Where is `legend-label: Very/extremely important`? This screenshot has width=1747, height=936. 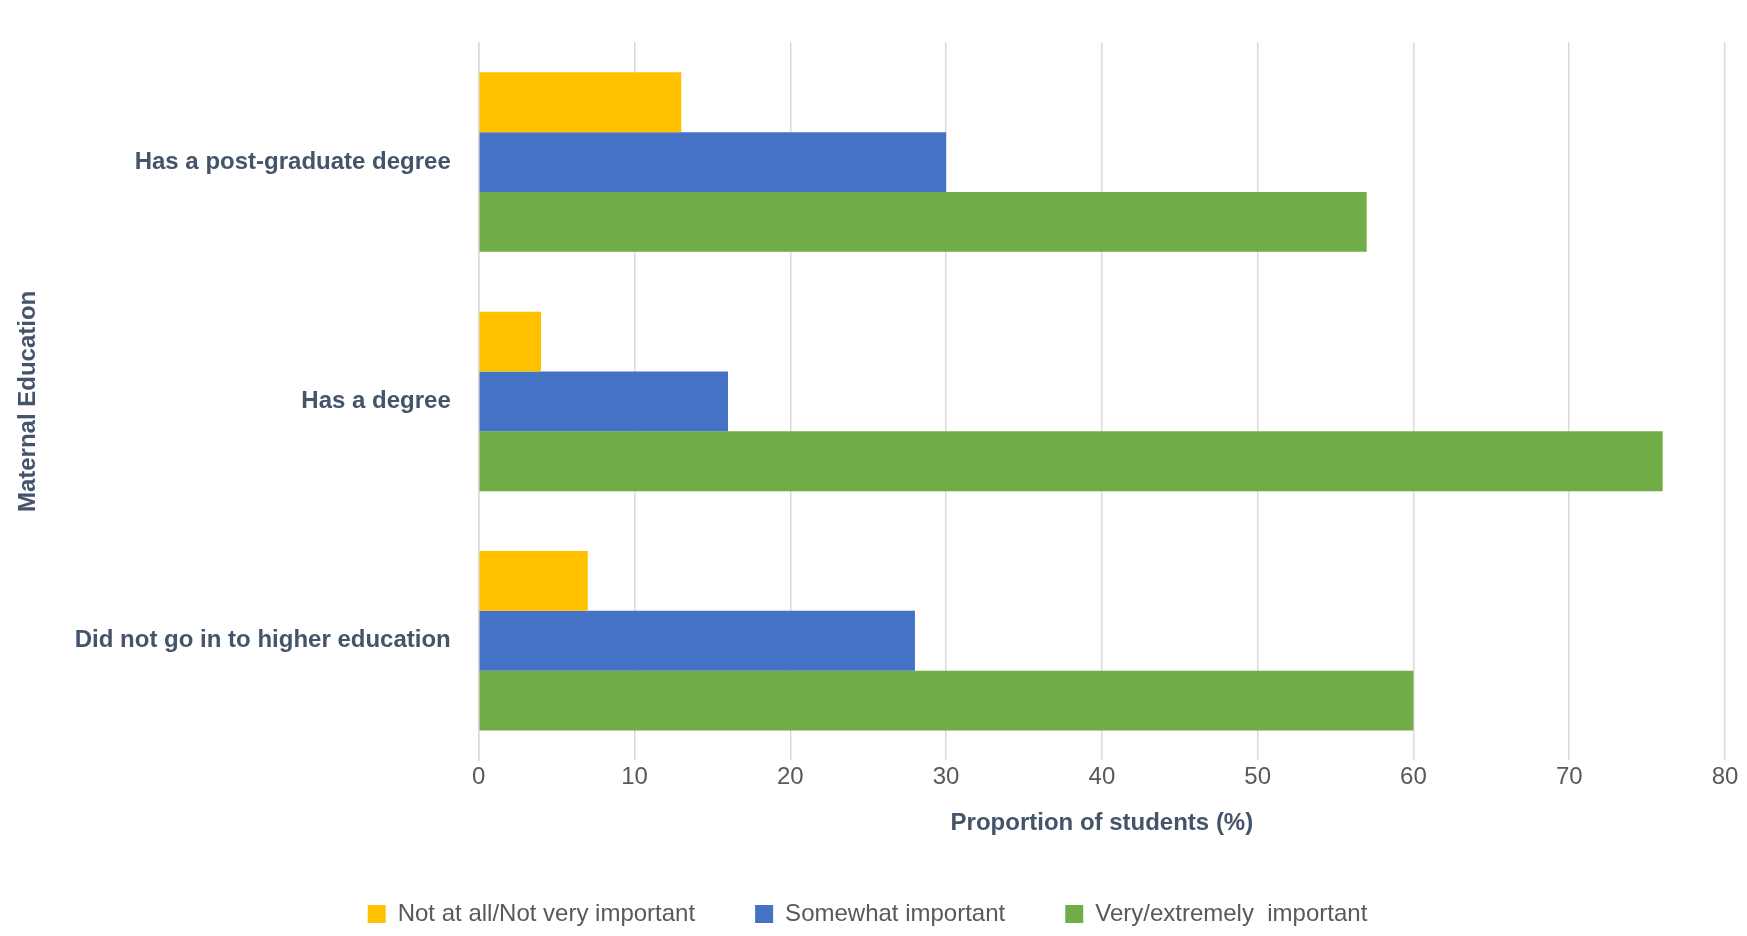 legend-label: Very/extremely important is located at coordinates (1231, 912).